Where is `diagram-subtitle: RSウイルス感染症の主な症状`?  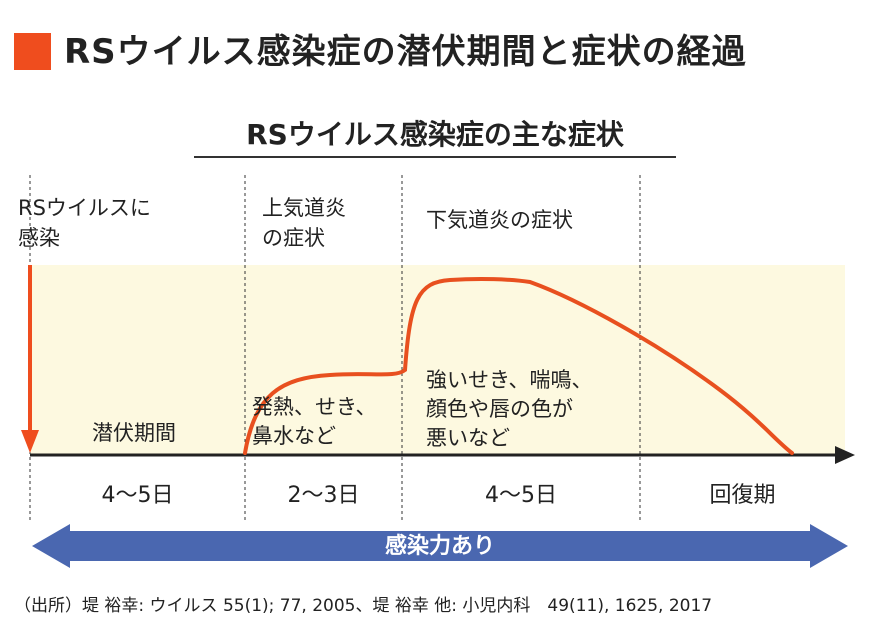
diagram-subtitle: RSウイルス感染症の主な症状 is located at coordinates (435, 134).